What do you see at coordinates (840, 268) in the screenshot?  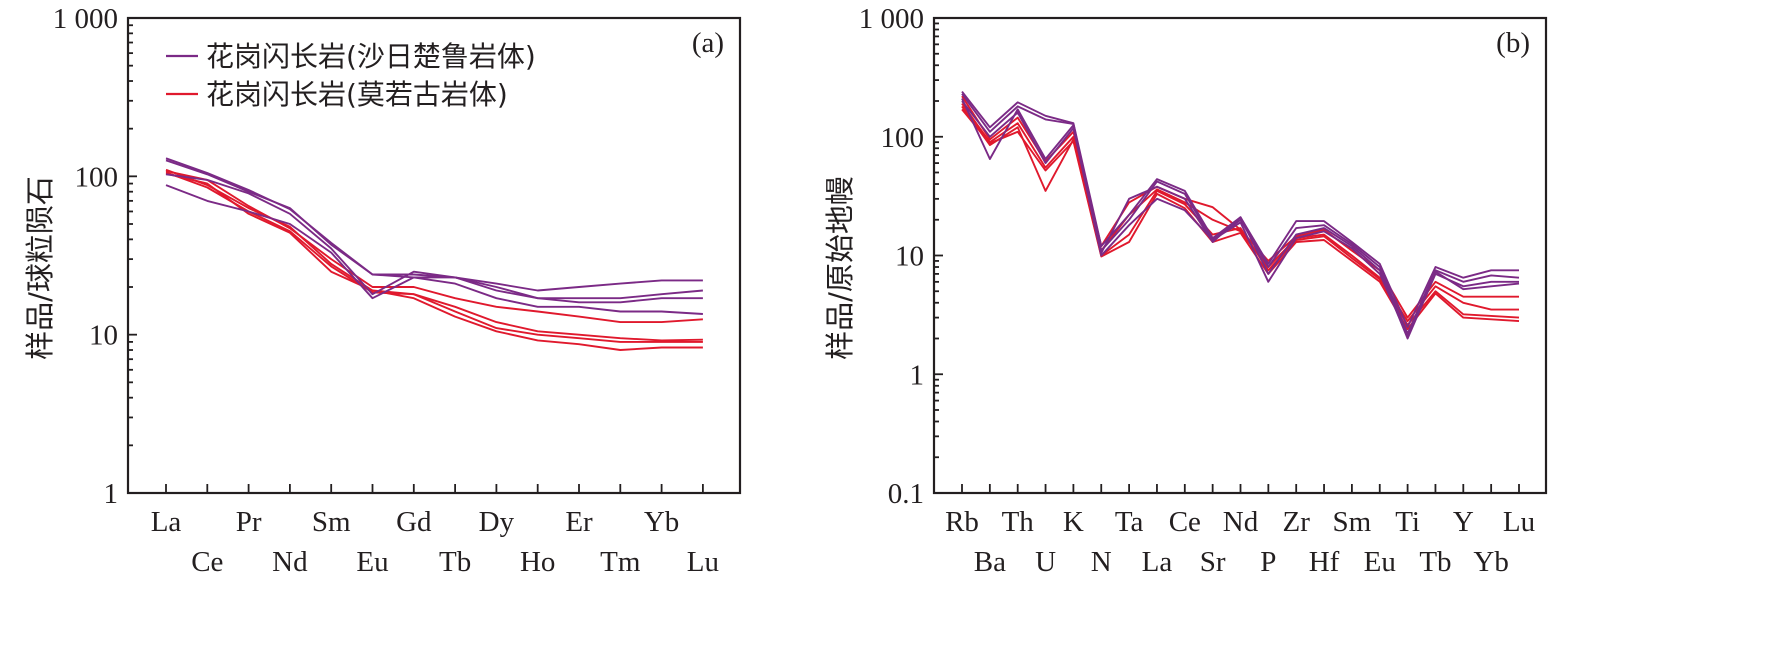 I see `y-axis-label: 样品/原始地幔` at bounding box center [840, 268].